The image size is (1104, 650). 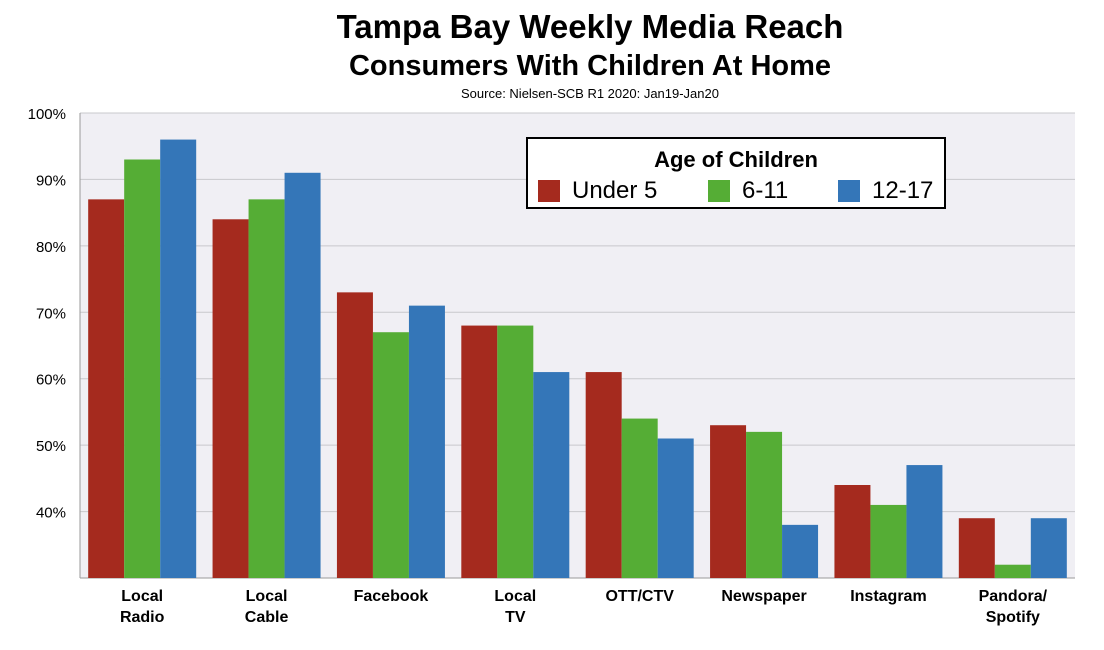 What do you see at coordinates (1013, 617) in the screenshot?
I see `x-tick-label: Spotify` at bounding box center [1013, 617].